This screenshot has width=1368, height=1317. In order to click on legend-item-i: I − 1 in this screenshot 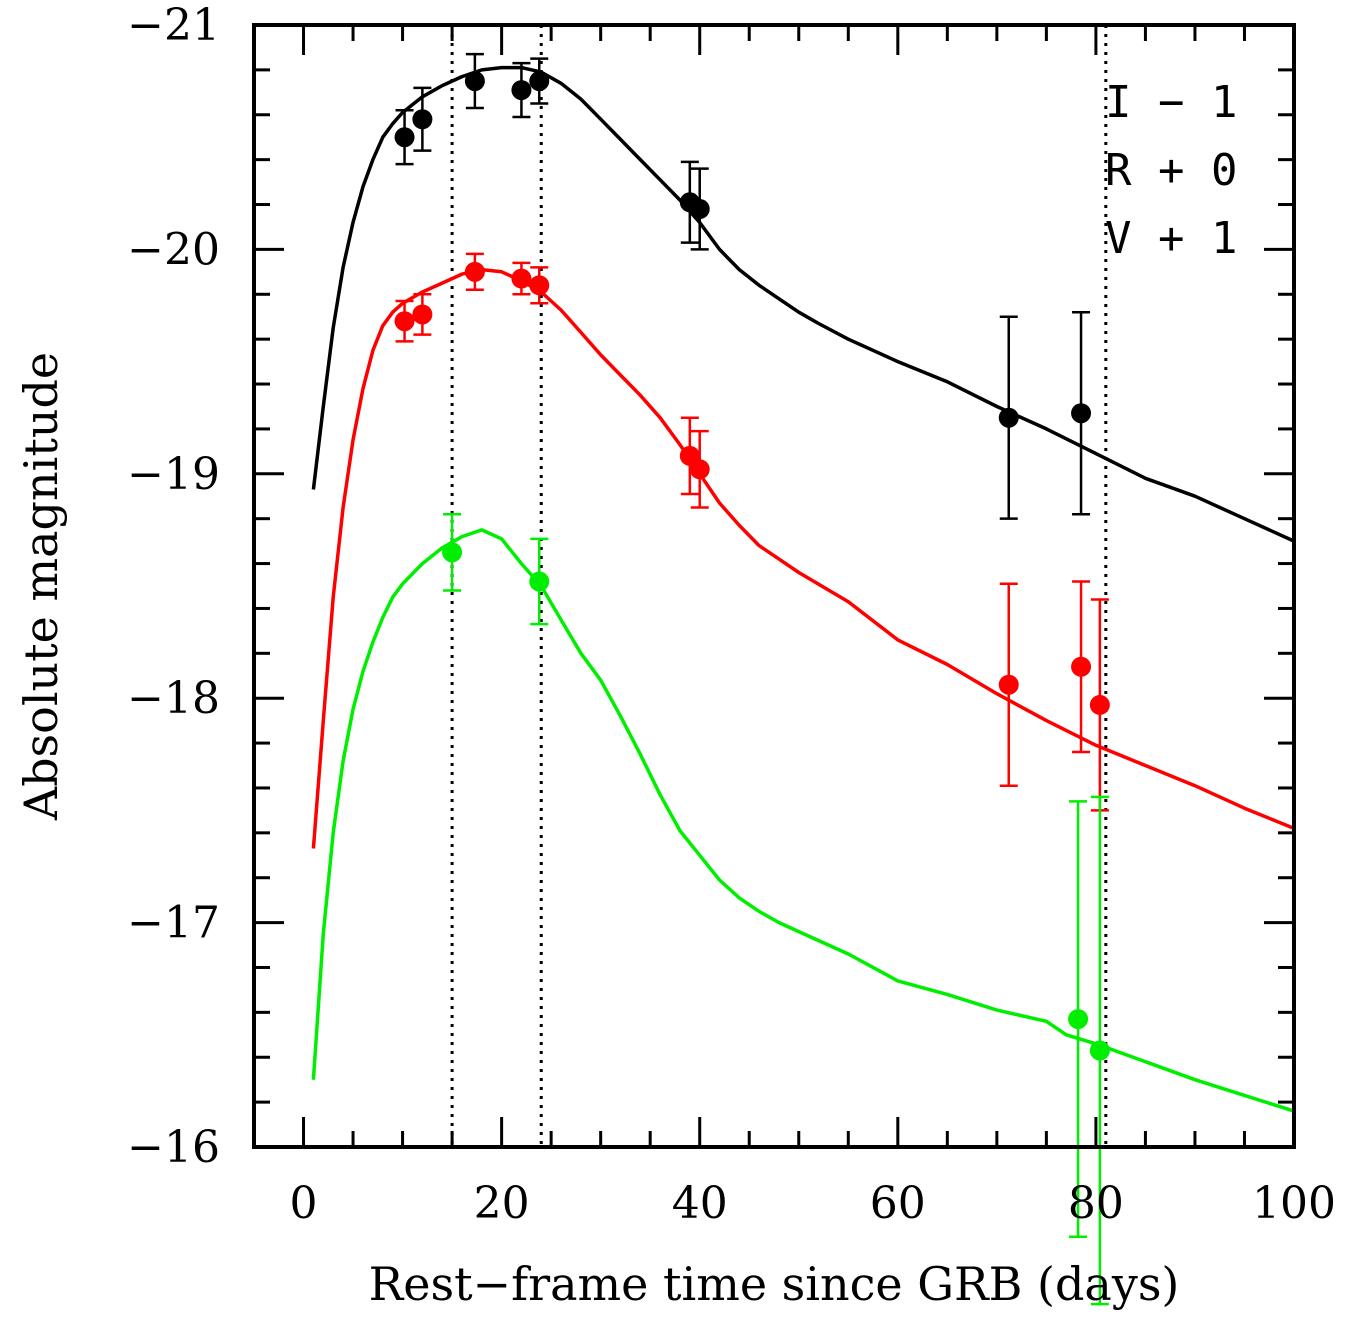, I will do `click(1171, 102)`.